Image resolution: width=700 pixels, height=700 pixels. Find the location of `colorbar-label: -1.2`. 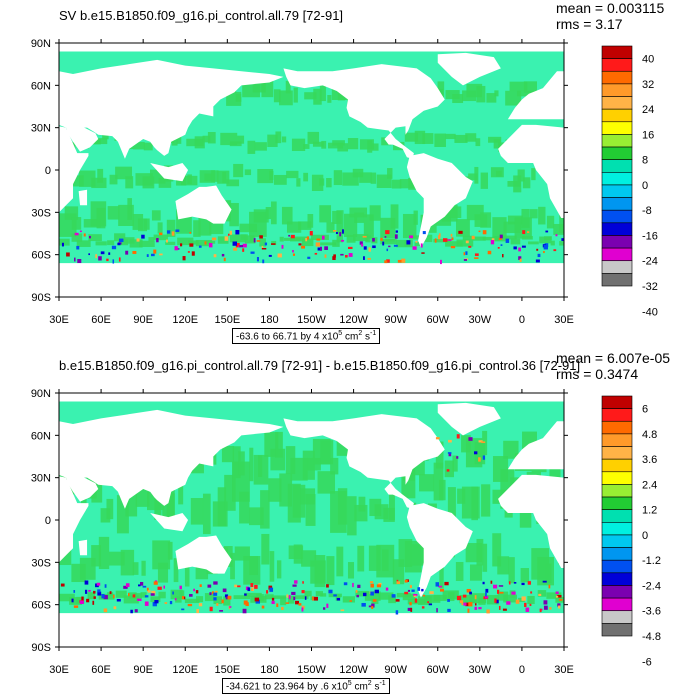

colorbar-label: -1.2 is located at coordinates (651, 561).